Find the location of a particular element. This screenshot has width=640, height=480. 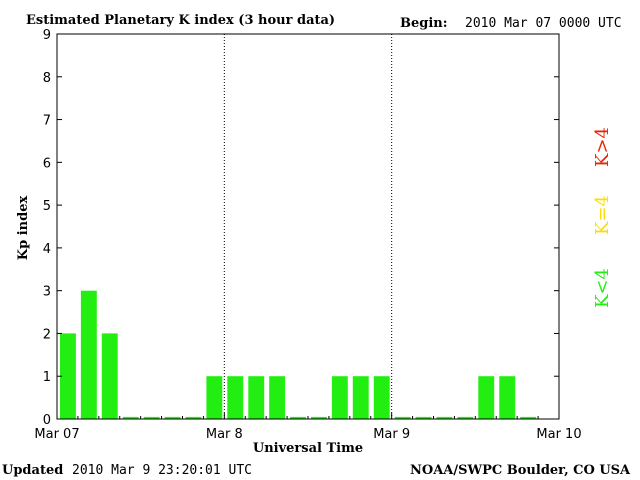

y-tick-label: 9 is located at coordinates (47, 35).